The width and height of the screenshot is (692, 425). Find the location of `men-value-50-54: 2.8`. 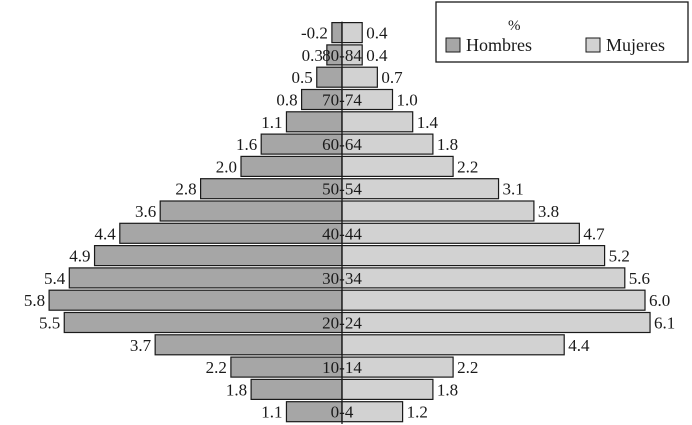

men-value-50-54: 2.8 is located at coordinates (185, 189).